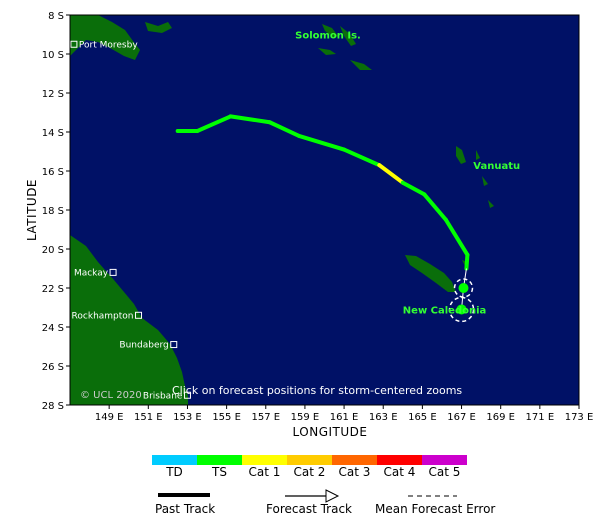 This screenshot has height=526, width=600. I want to click on y-tick-label: 18 S, so click(53, 211).